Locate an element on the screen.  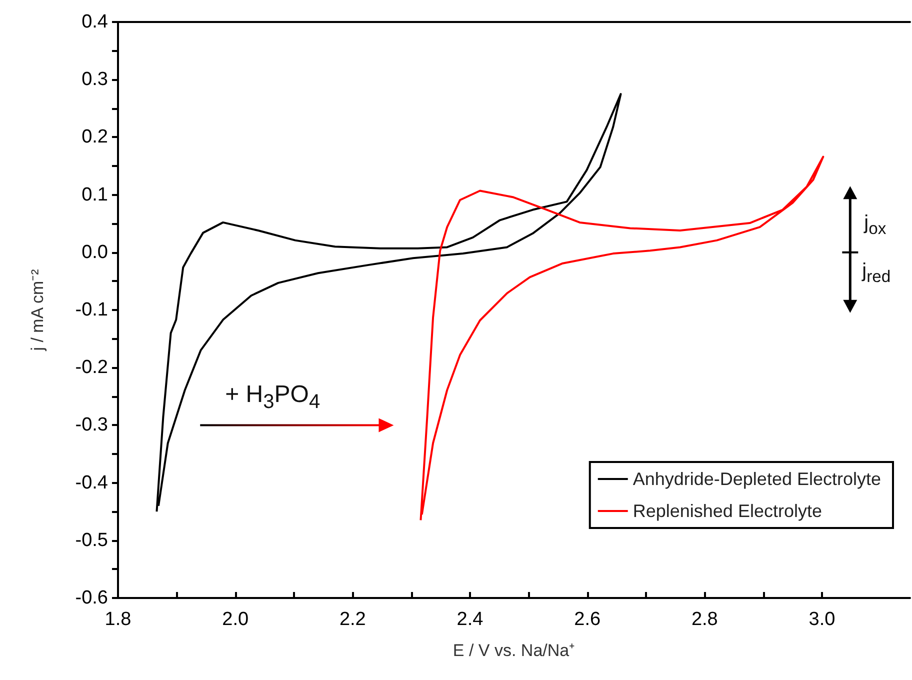
x-tick-label: 1.8 is located at coordinates (118, 619).